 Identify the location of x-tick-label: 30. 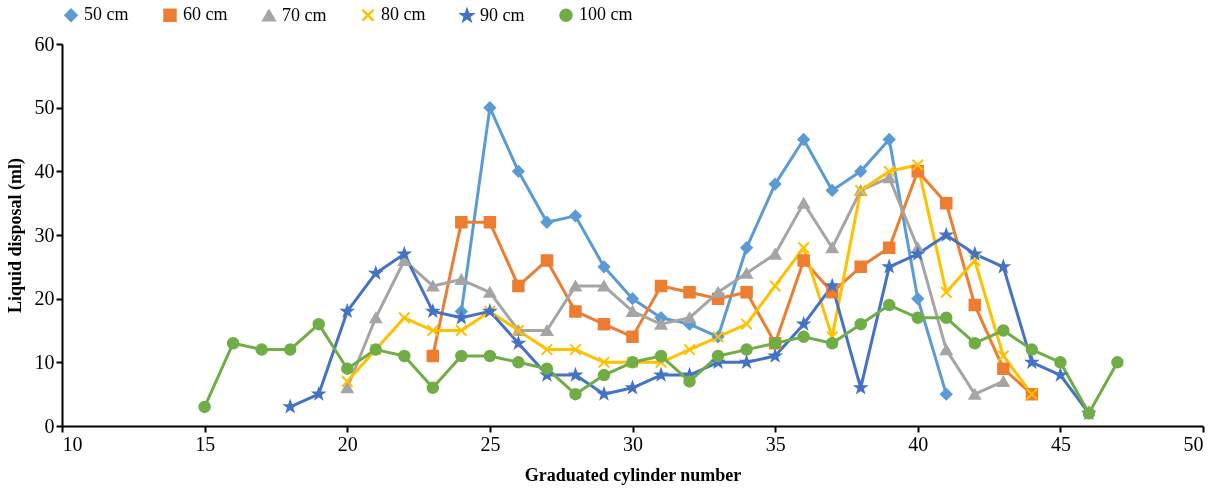
(633, 443).